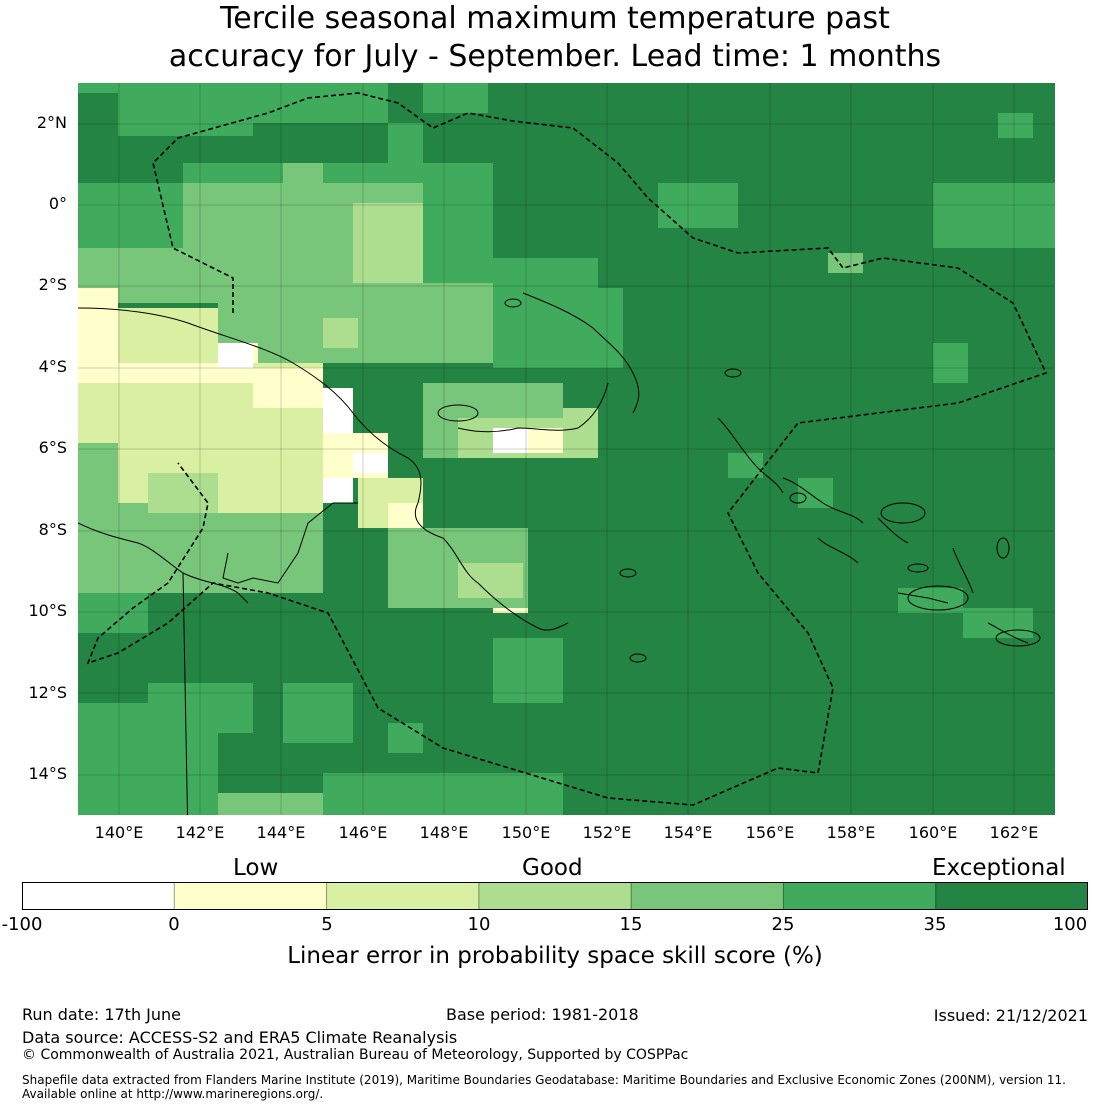  What do you see at coordinates (256, 868) in the screenshot?
I see `category-low: Low` at bounding box center [256, 868].